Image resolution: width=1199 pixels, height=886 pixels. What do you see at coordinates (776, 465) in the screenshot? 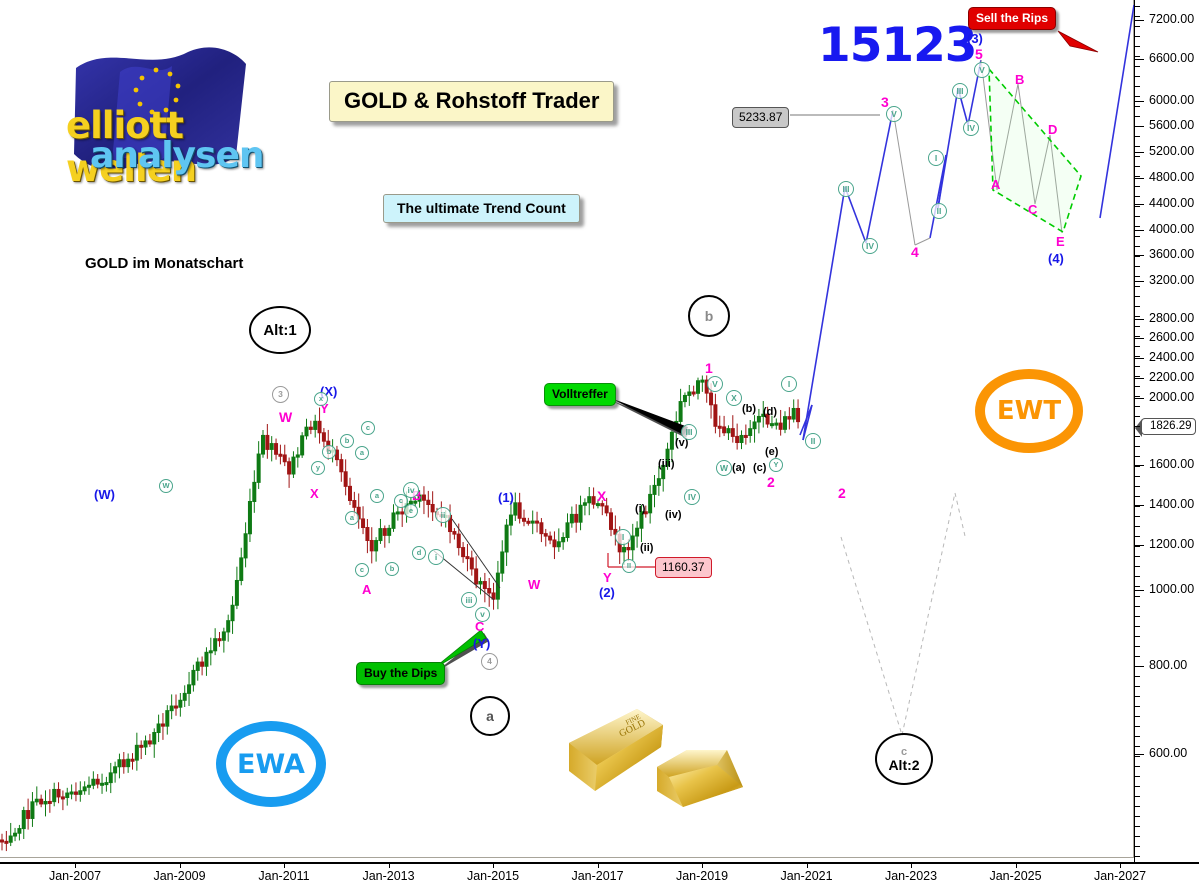
I see `circled-wave-label: Y` at bounding box center [776, 465].